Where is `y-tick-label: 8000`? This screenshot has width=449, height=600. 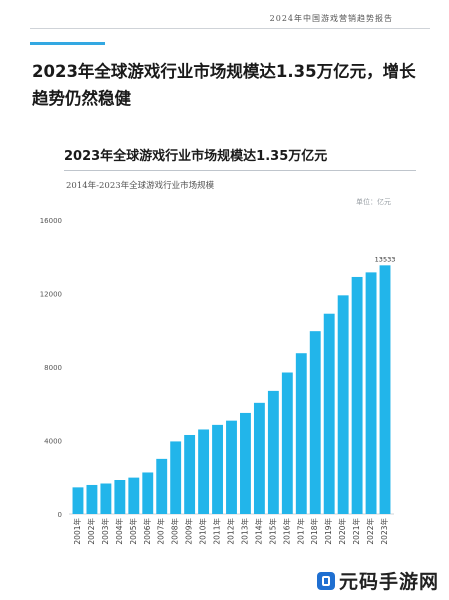 y-tick-label: 8000 is located at coordinates (53, 368).